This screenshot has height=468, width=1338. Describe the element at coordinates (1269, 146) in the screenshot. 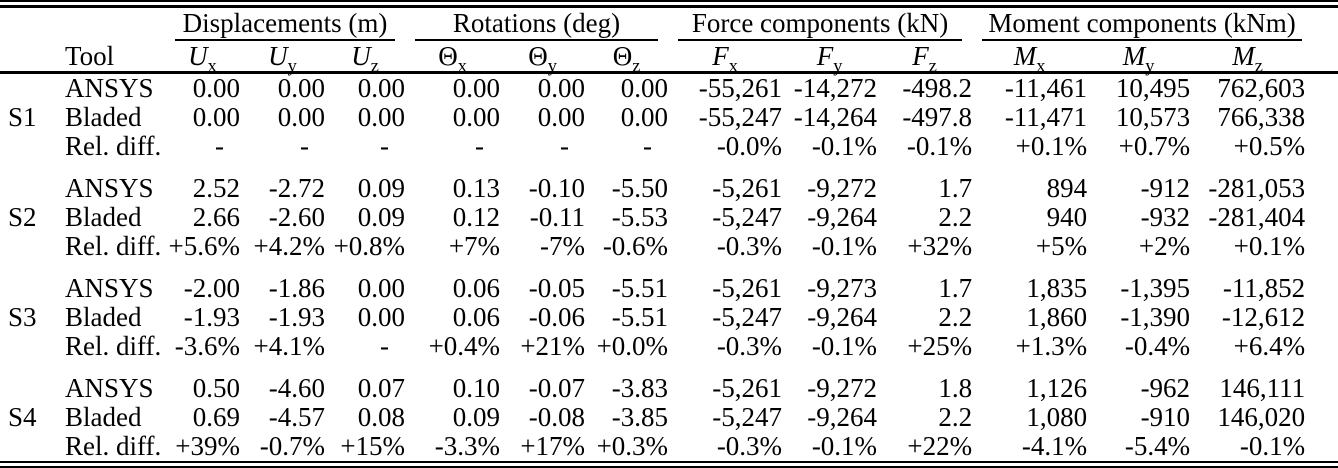

I see `value-cell: +0.5%` at that location.